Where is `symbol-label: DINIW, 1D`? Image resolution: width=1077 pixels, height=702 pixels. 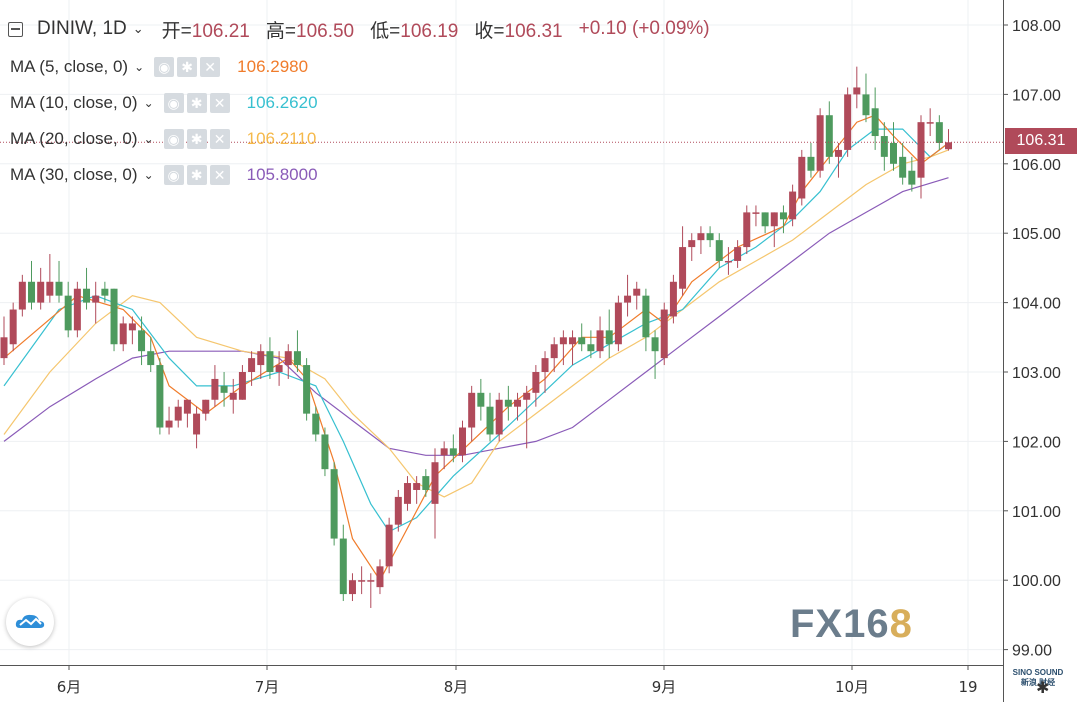
symbol-label: DINIW, 1D is located at coordinates (82, 28).